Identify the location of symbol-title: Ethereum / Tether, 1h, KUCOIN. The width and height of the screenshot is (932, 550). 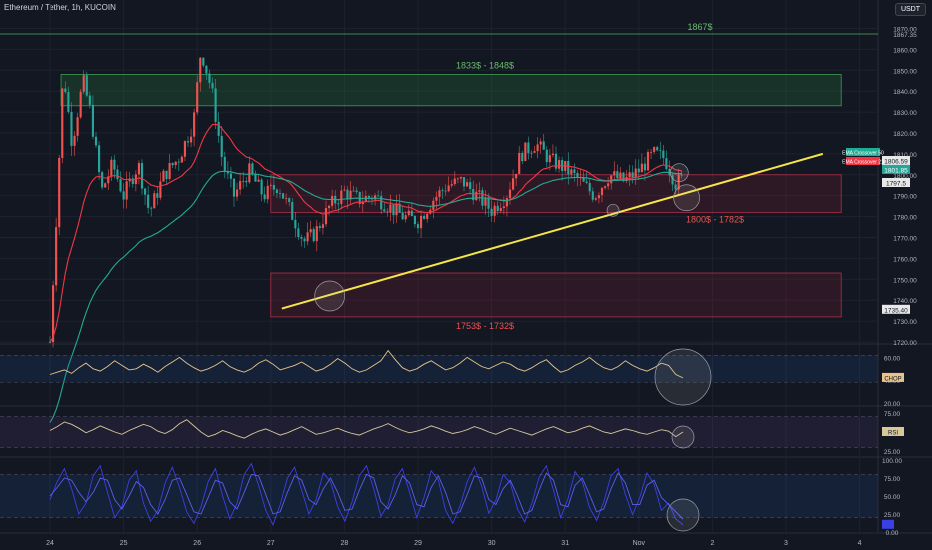
(60, 7).